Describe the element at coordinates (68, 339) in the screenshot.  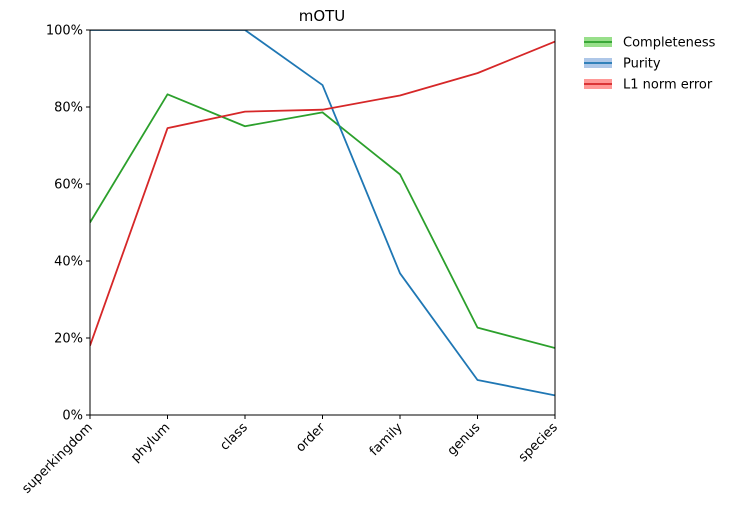
I see `y-tick-label: 20%` at that location.